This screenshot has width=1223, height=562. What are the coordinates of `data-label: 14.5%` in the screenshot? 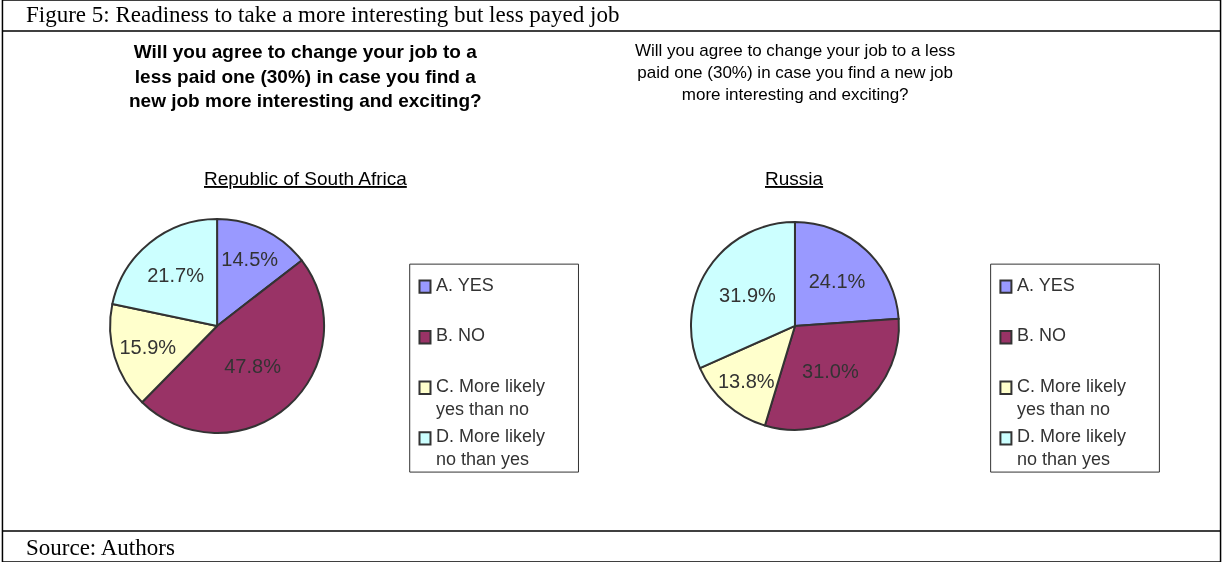 It's located at (250, 259).